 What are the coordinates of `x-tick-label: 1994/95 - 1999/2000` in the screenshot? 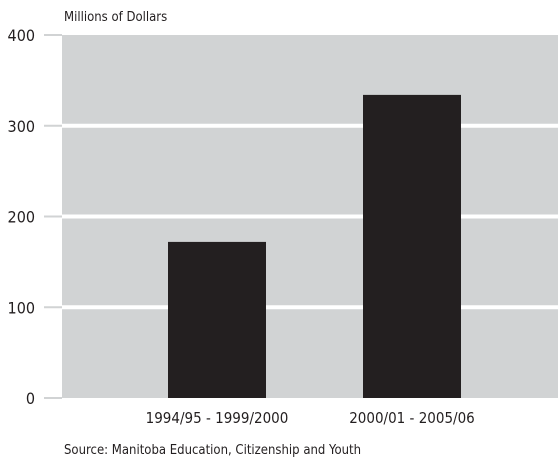 It's located at (217, 418).